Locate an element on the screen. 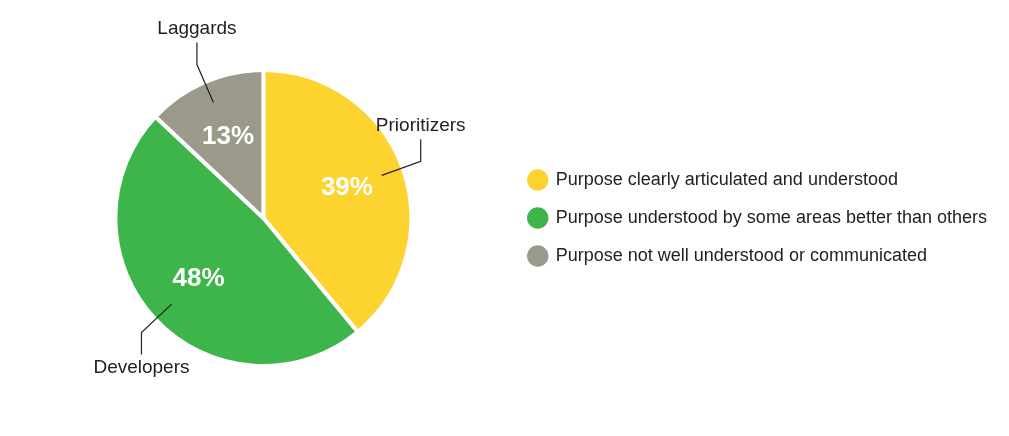 This screenshot has height=436, width=1009. data-label: 39% is located at coordinates (346, 186).